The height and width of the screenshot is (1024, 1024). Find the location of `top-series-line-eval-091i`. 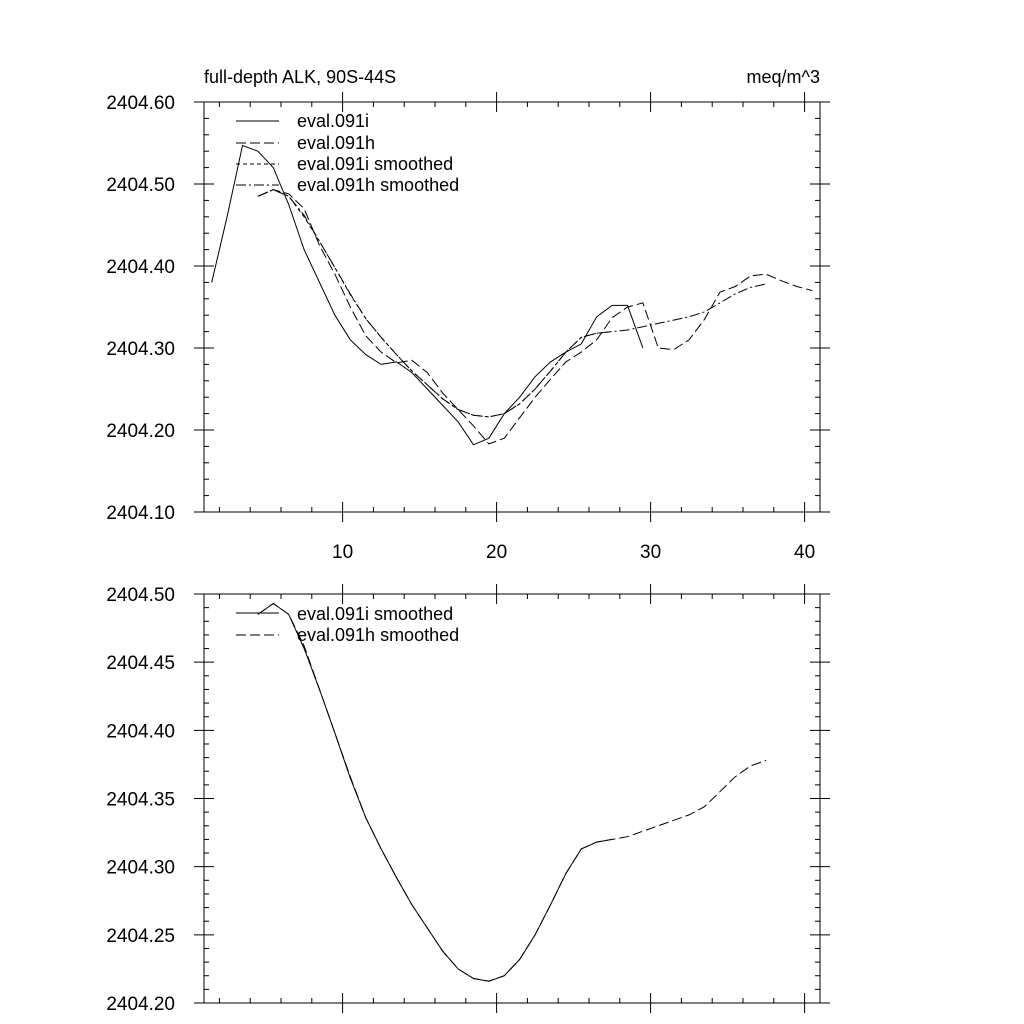

top-series-line-eval-091i is located at coordinates (427, 295).